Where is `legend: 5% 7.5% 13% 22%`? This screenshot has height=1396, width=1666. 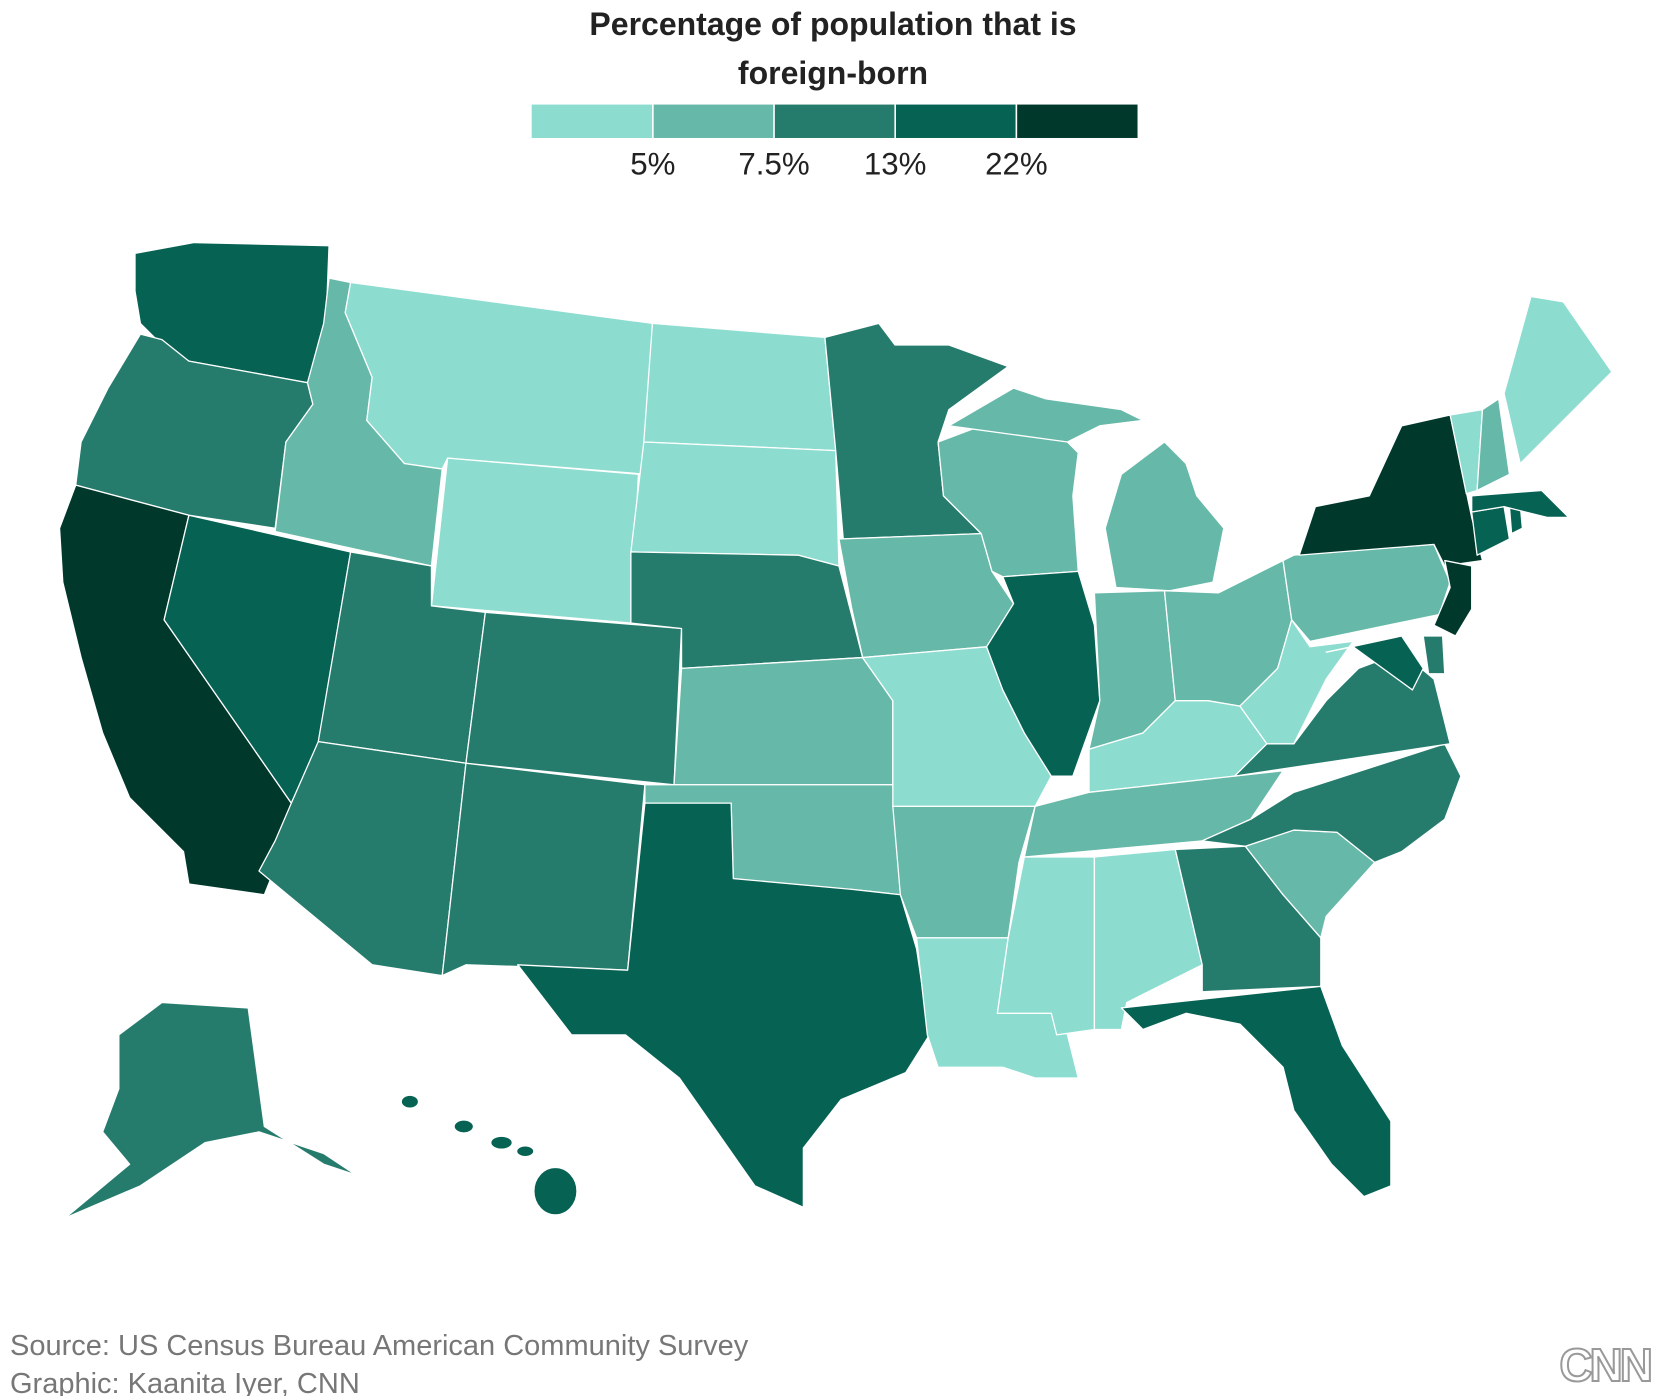
legend: 5% 7.5% 13% 22% is located at coordinates (834, 143).